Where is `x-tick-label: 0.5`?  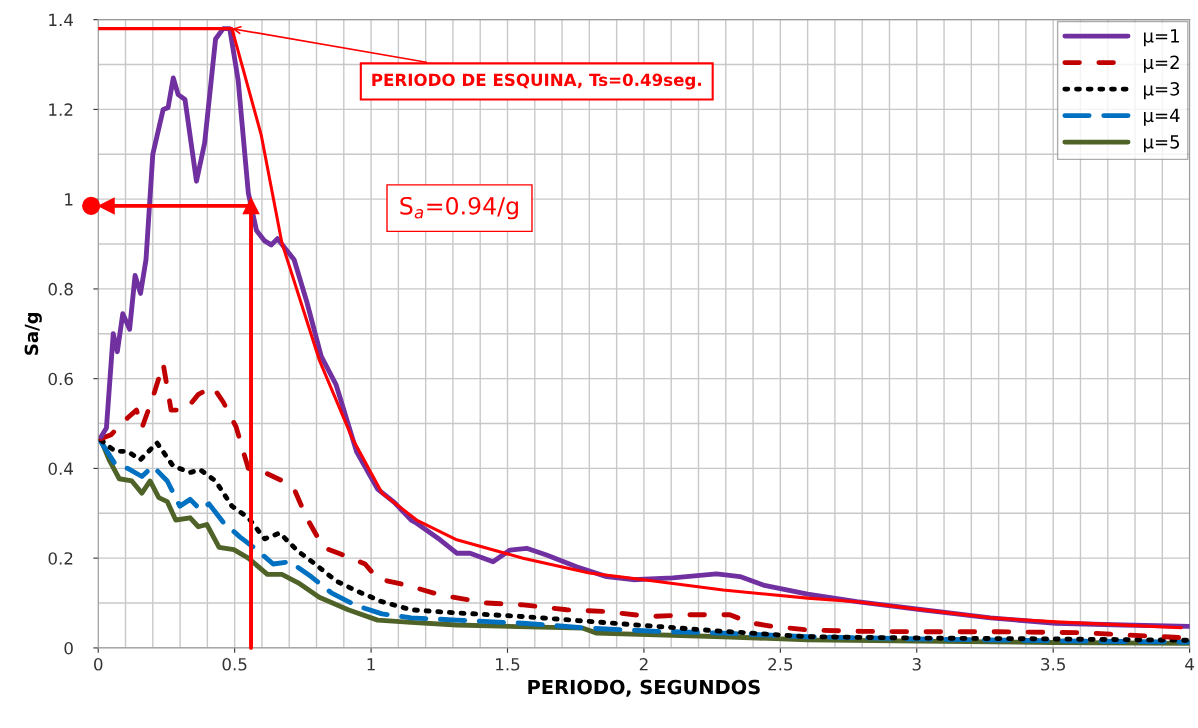 x-tick-label: 0.5 is located at coordinates (234, 664).